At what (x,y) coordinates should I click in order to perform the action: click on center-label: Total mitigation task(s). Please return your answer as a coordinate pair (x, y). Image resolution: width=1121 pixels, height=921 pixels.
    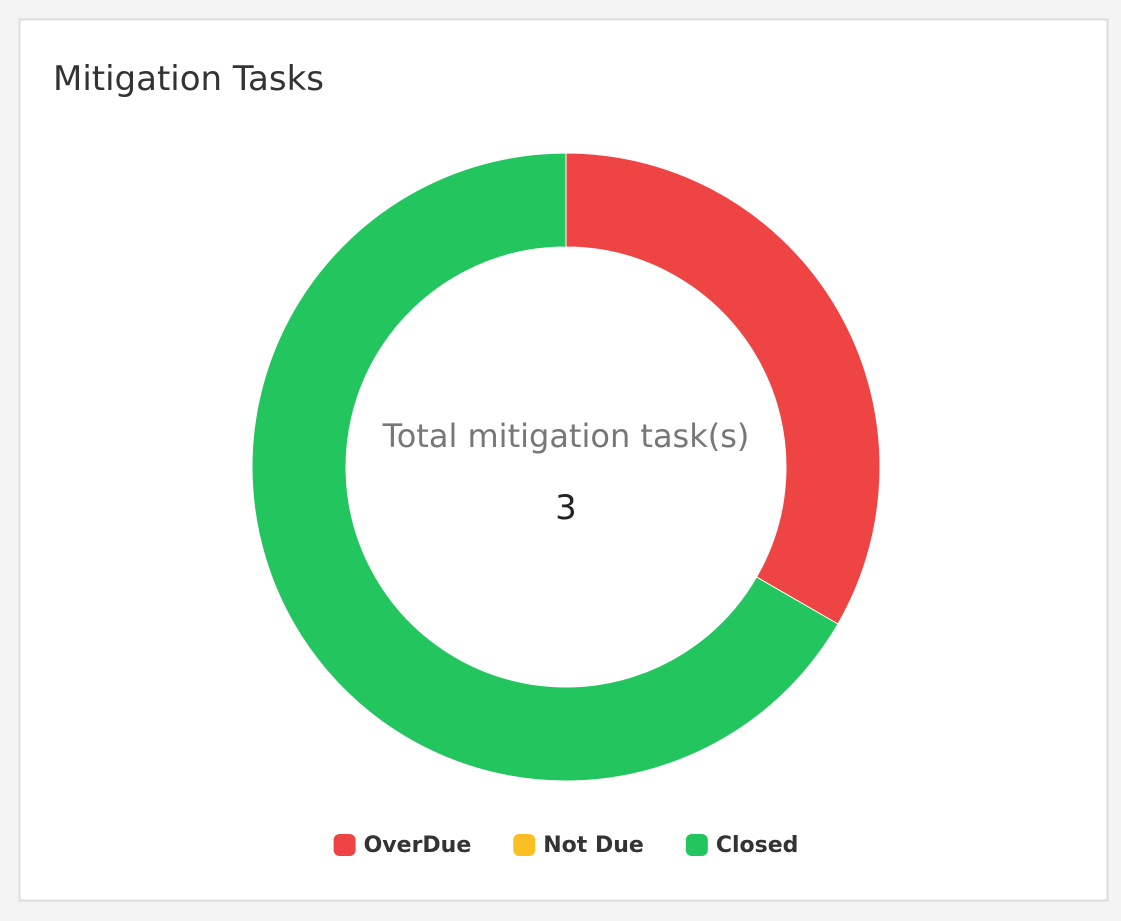
    Looking at the image, I should click on (566, 436).